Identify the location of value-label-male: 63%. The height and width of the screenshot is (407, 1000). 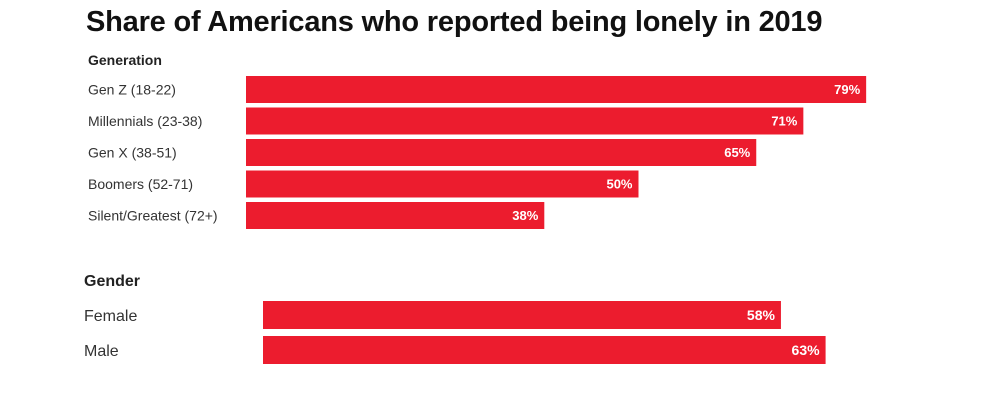
(806, 350).